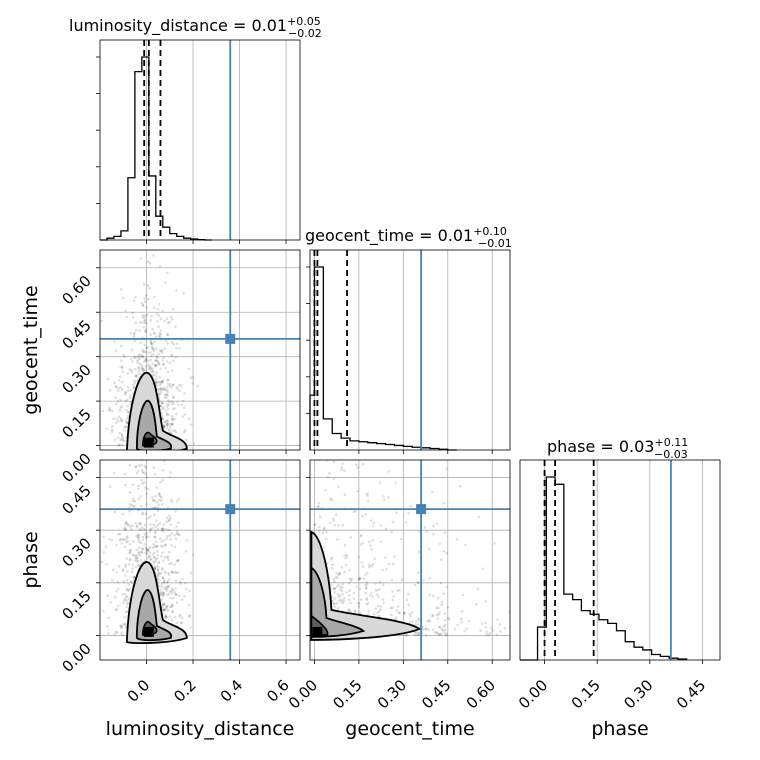 The width and height of the screenshot is (760, 760). Describe the element at coordinates (76, 379) in the screenshot. I see `y-tick-label: 0.30` at that location.